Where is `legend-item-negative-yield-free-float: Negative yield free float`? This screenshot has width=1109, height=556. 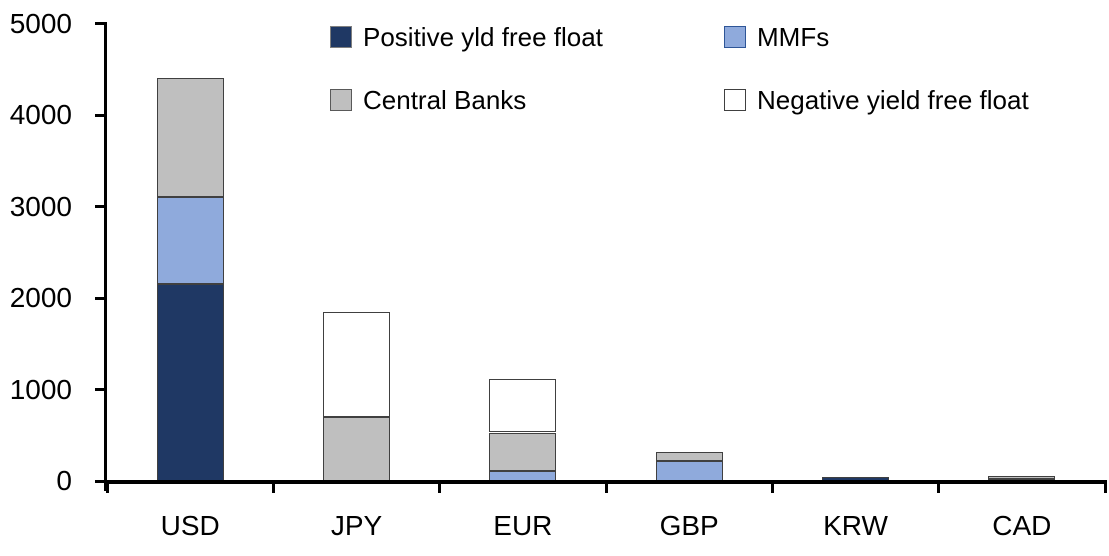 legend-item-negative-yield-free-float: Negative yield free float is located at coordinates (876, 100).